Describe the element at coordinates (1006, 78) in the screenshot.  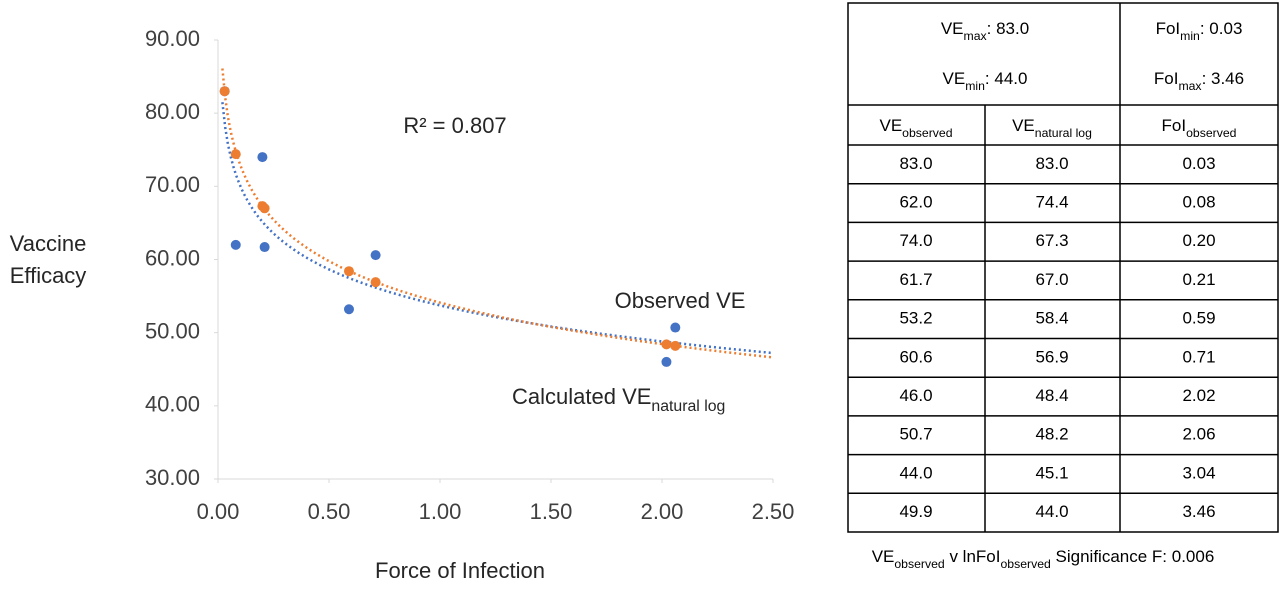
I see `summary-cell-part: : 44.0` at that location.